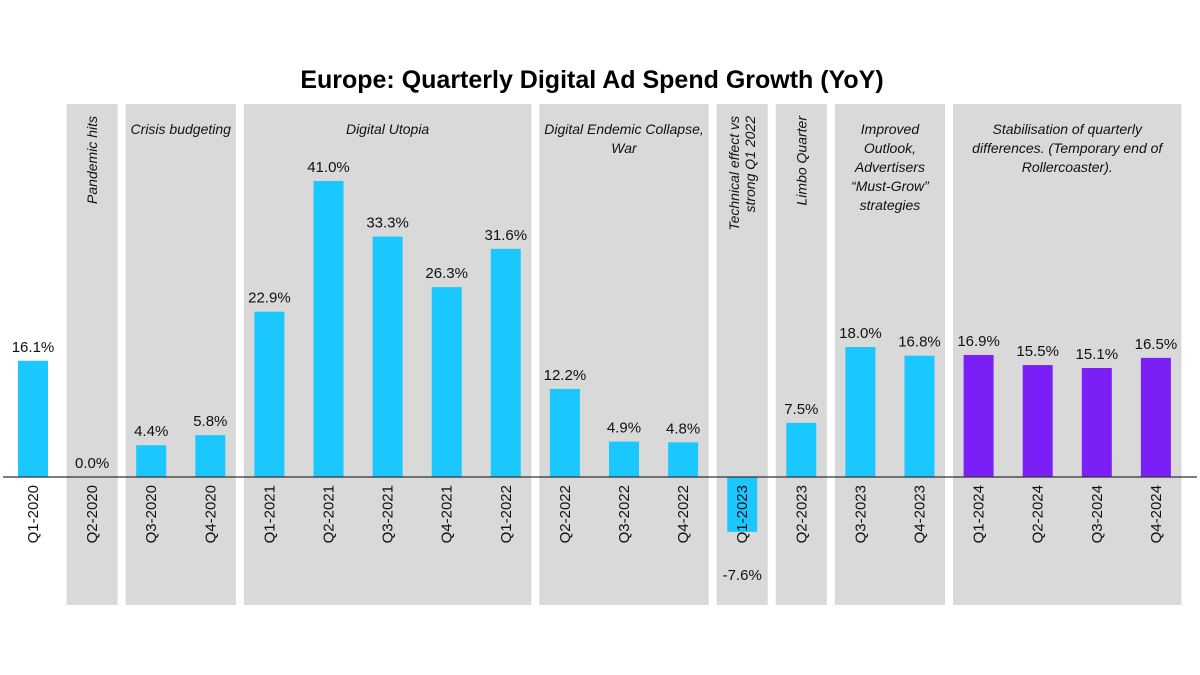  What do you see at coordinates (1097, 514) in the screenshot?
I see `category-label: Q3-2024` at bounding box center [1097, 514].